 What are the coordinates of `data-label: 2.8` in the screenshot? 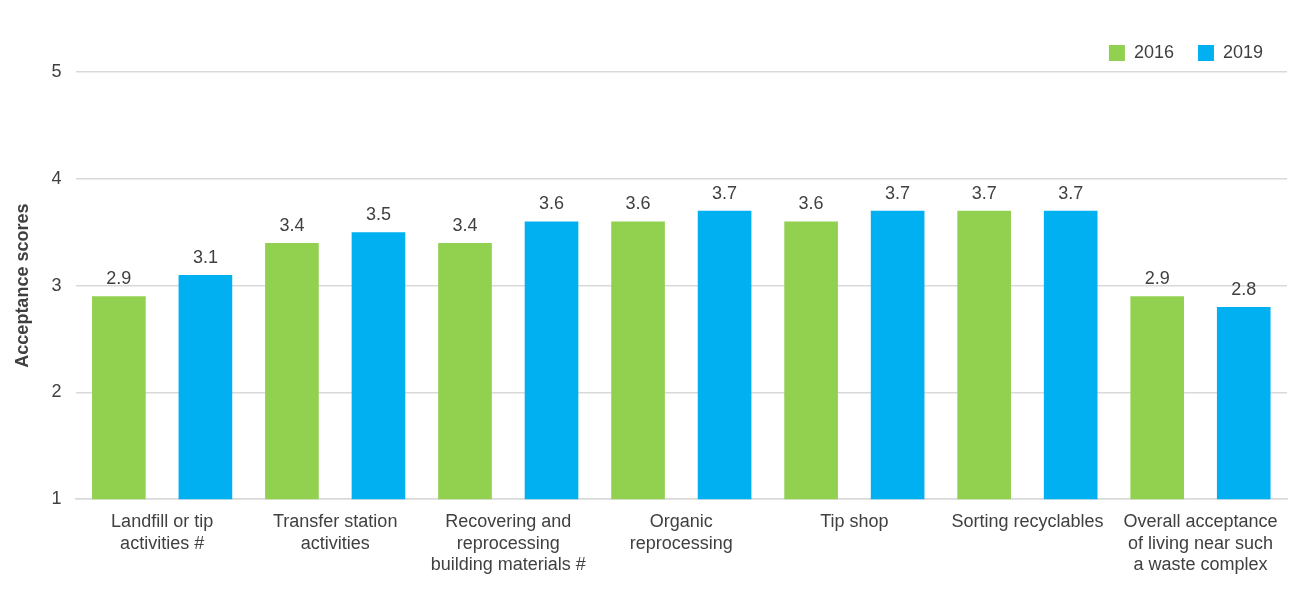 It's located at (1244, 288).